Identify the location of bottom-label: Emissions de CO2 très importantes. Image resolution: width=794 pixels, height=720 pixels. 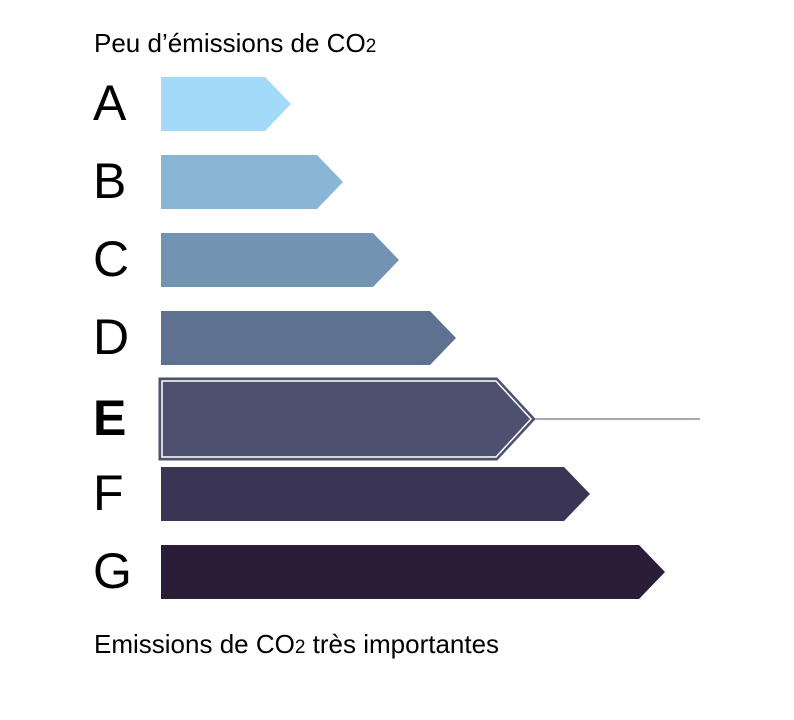
(296, 644).